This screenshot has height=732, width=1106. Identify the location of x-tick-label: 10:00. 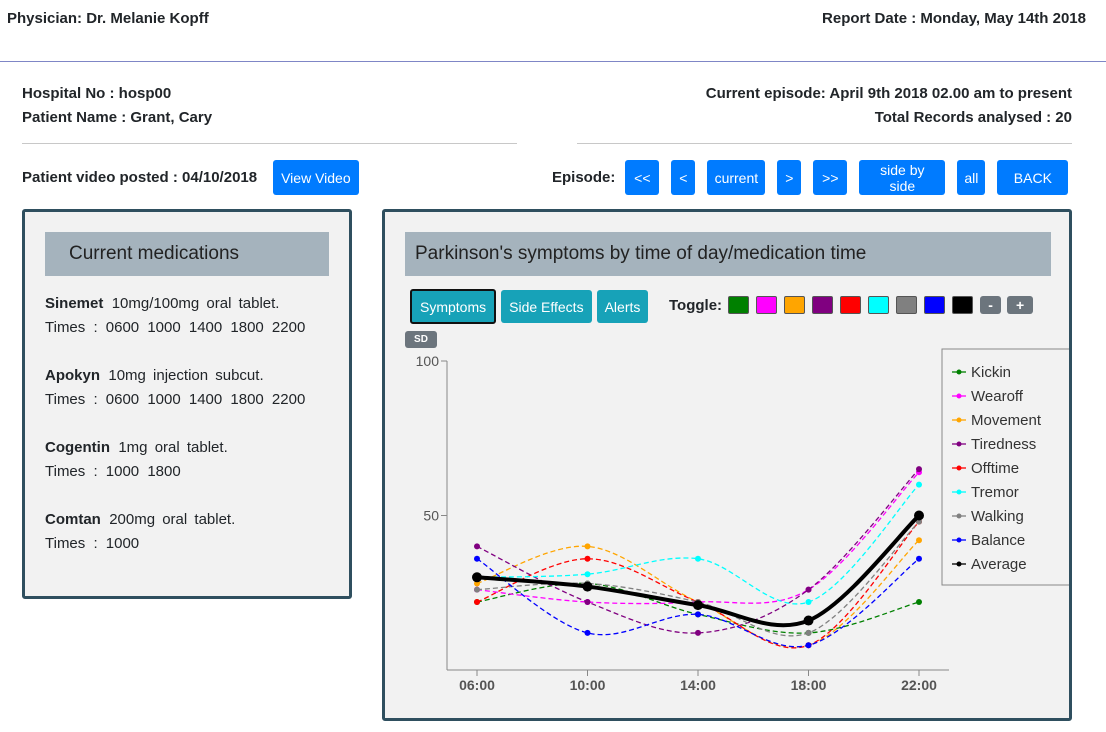
(588, 685).